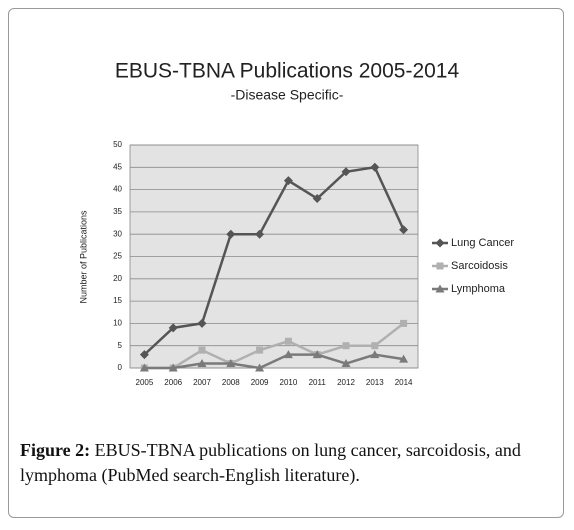 The width and height of the screenshot is (574, 530). I want to click on x-tick-label: 2010, so click(289, 382).